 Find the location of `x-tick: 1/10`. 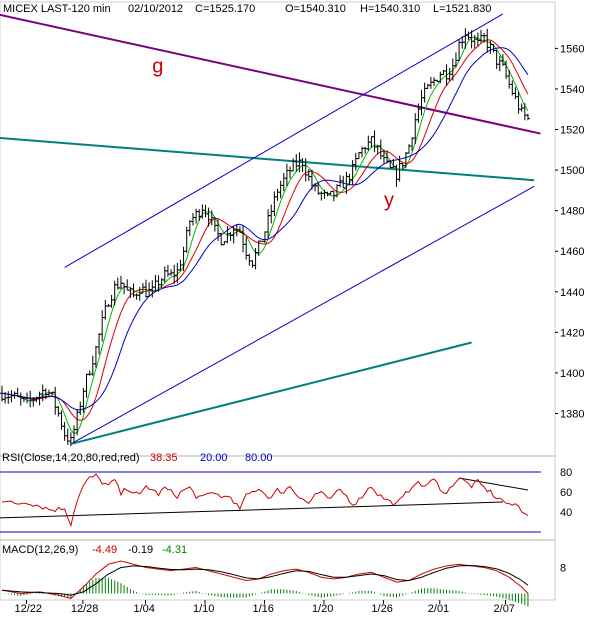

x-tick: 1/10 is located at coordinates (203, 609).